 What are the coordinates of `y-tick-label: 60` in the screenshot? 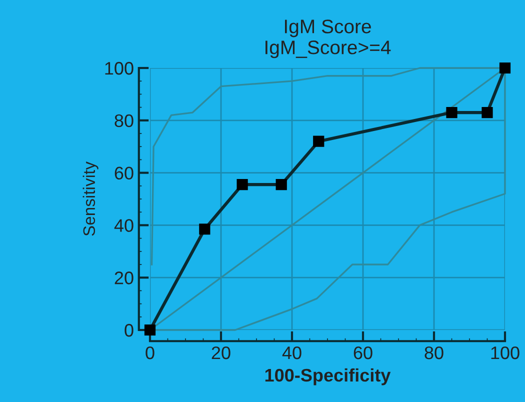 It's located at (124, 173).